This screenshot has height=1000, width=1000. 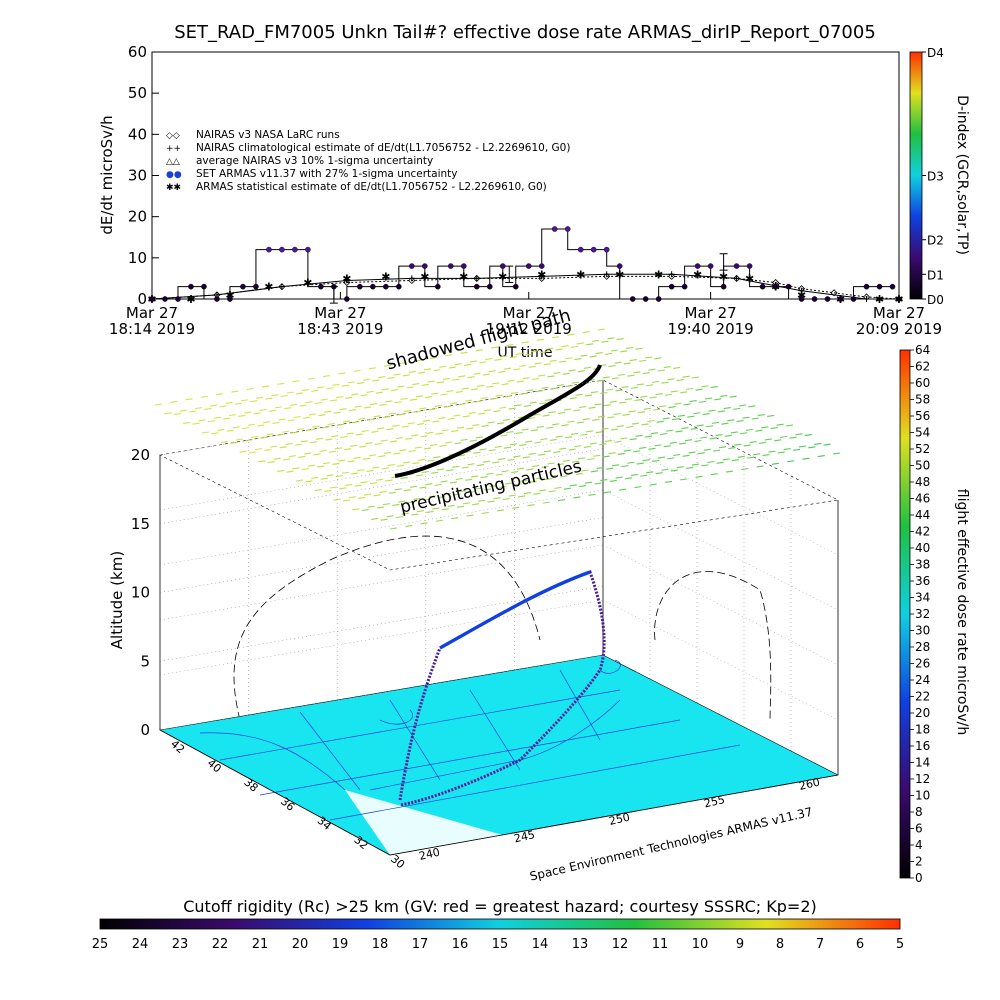 What do you see at coordinates (801, 290) in the screenshot?
I see `climatological-point` at bounding box center [801, 290].